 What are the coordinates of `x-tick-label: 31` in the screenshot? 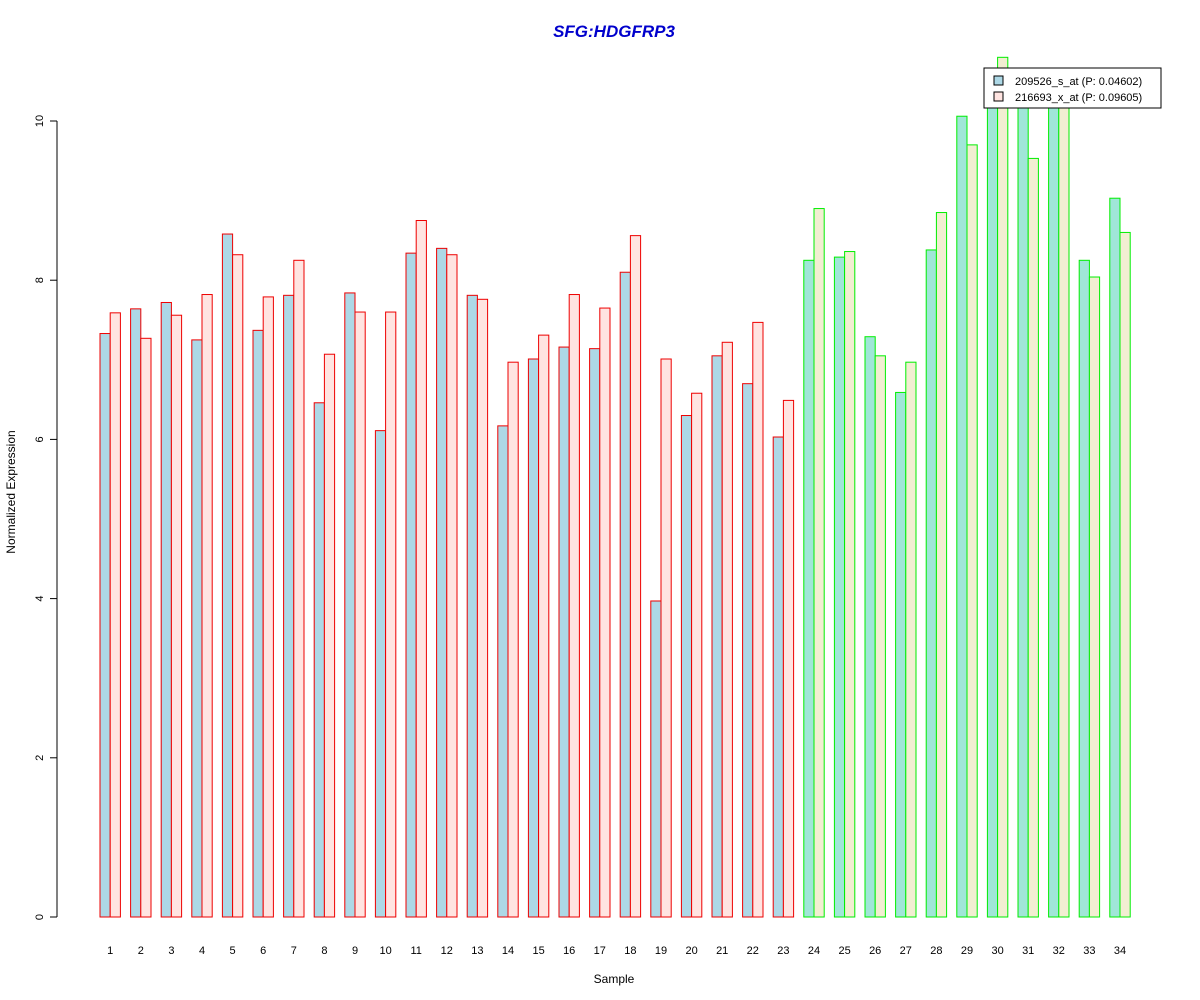 It's located at (1028, 951).